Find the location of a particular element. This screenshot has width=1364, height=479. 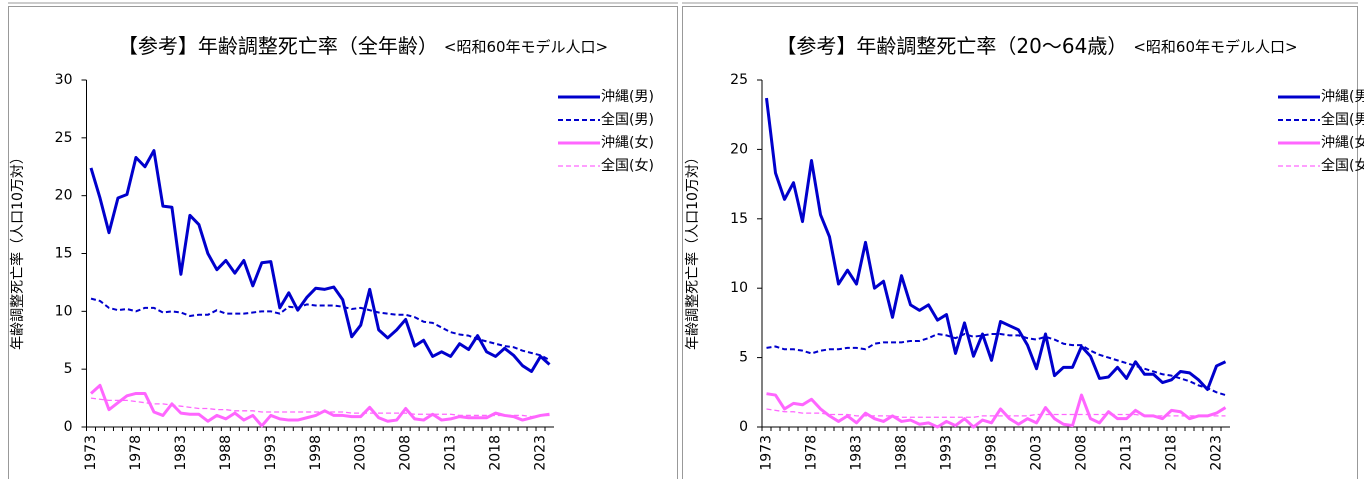

chart-title: 【参考】年齢調整死亡率（20～64歳） <昭和60年モデル人口> is located at coordinates (1036, 46).